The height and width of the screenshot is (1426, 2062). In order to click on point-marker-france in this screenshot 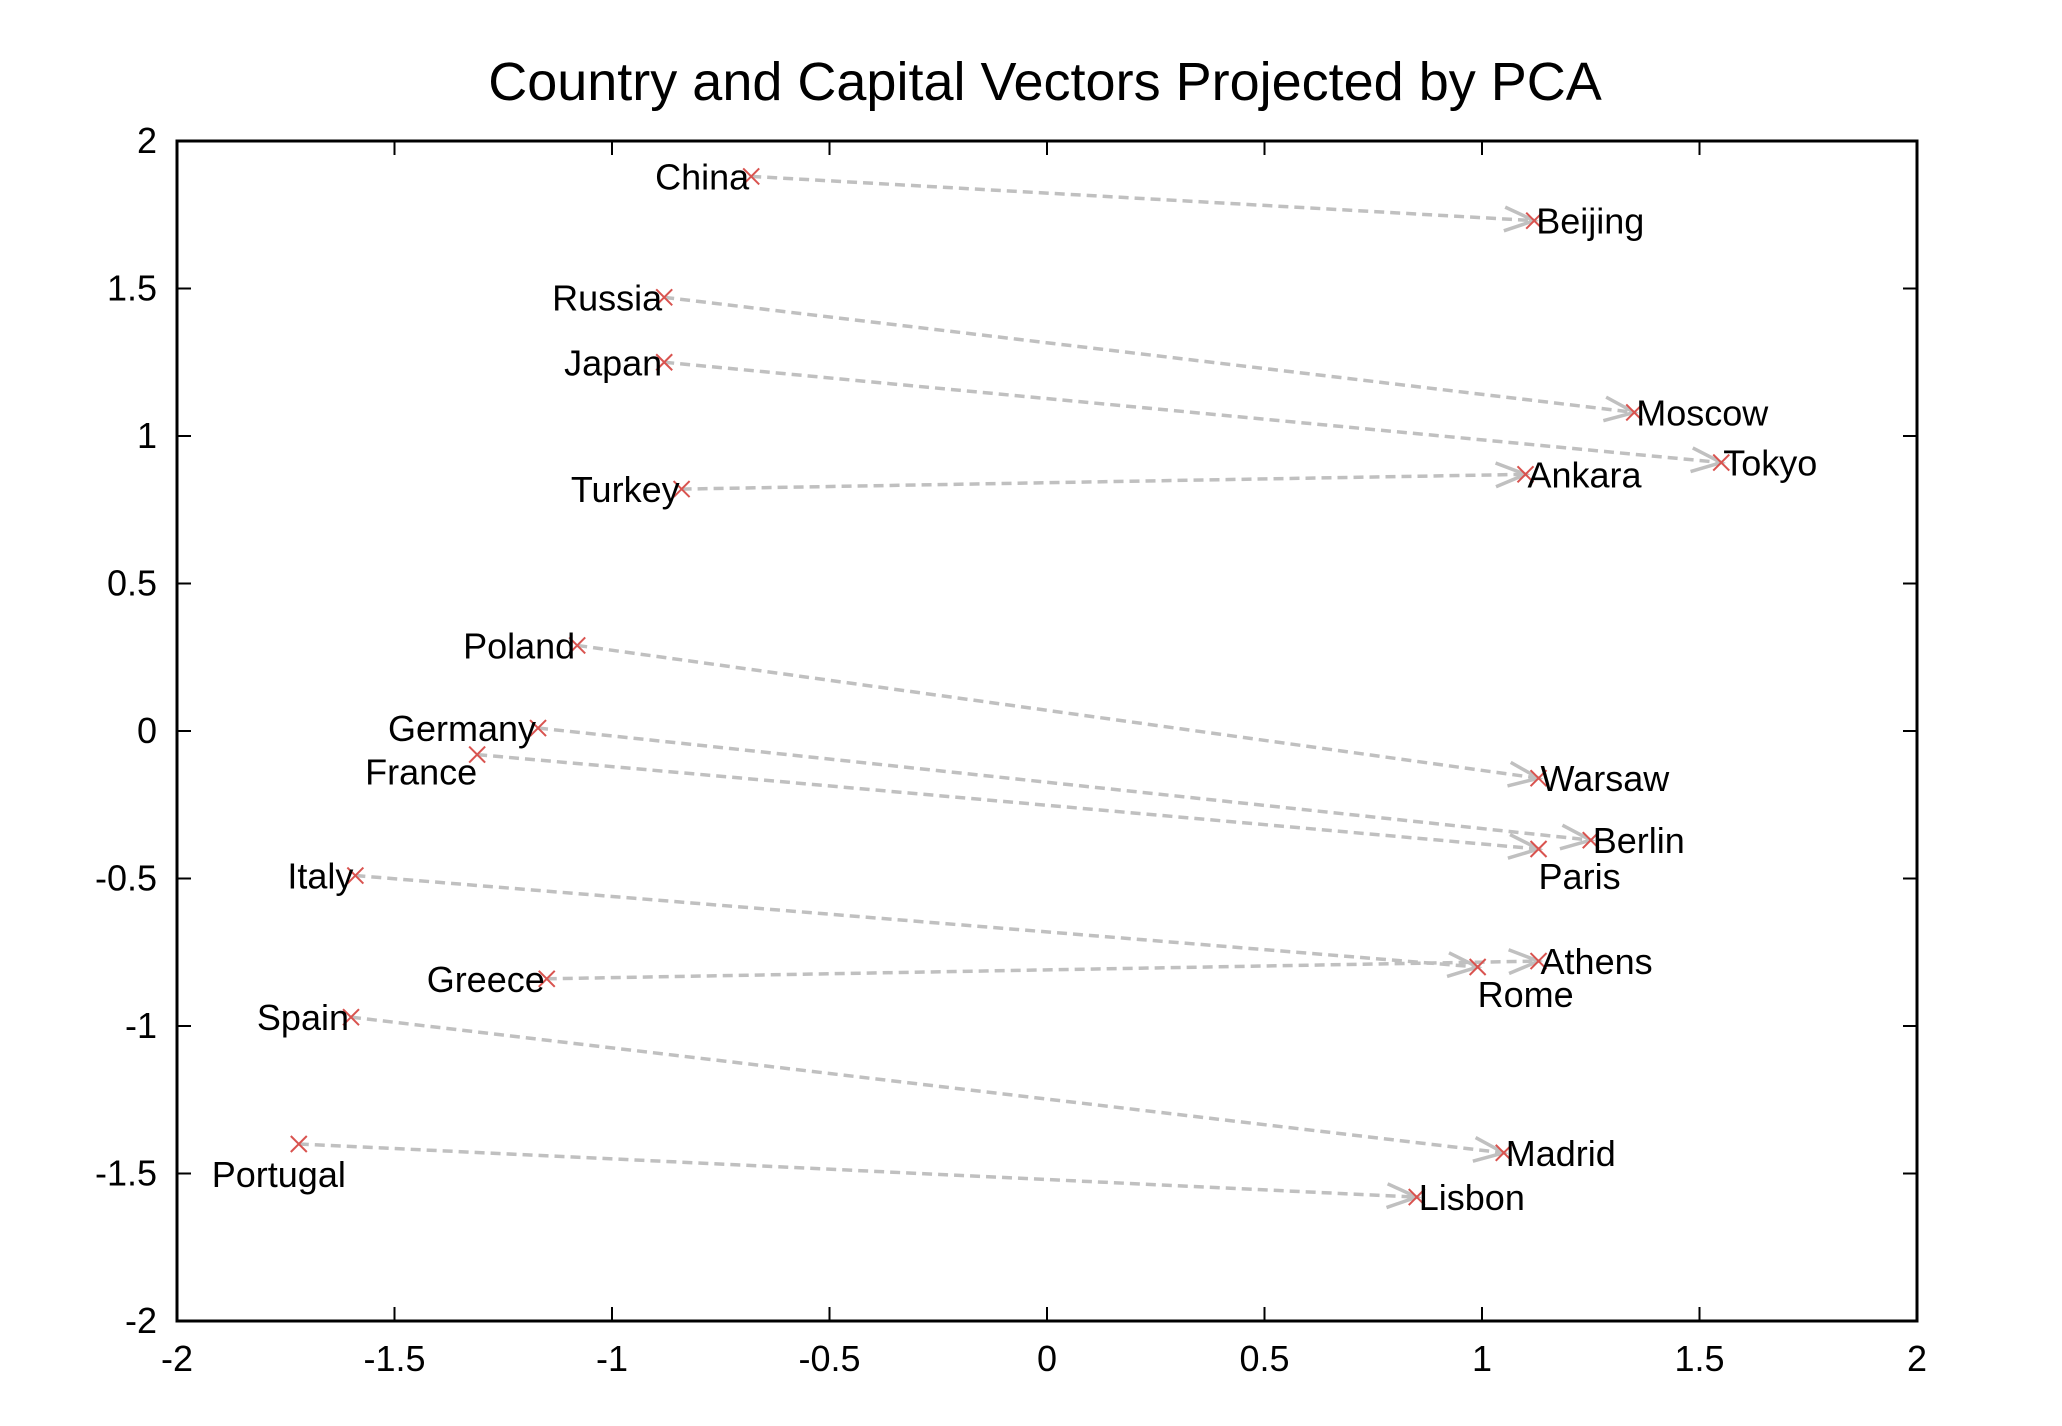, I will do `click(477, 754)`.